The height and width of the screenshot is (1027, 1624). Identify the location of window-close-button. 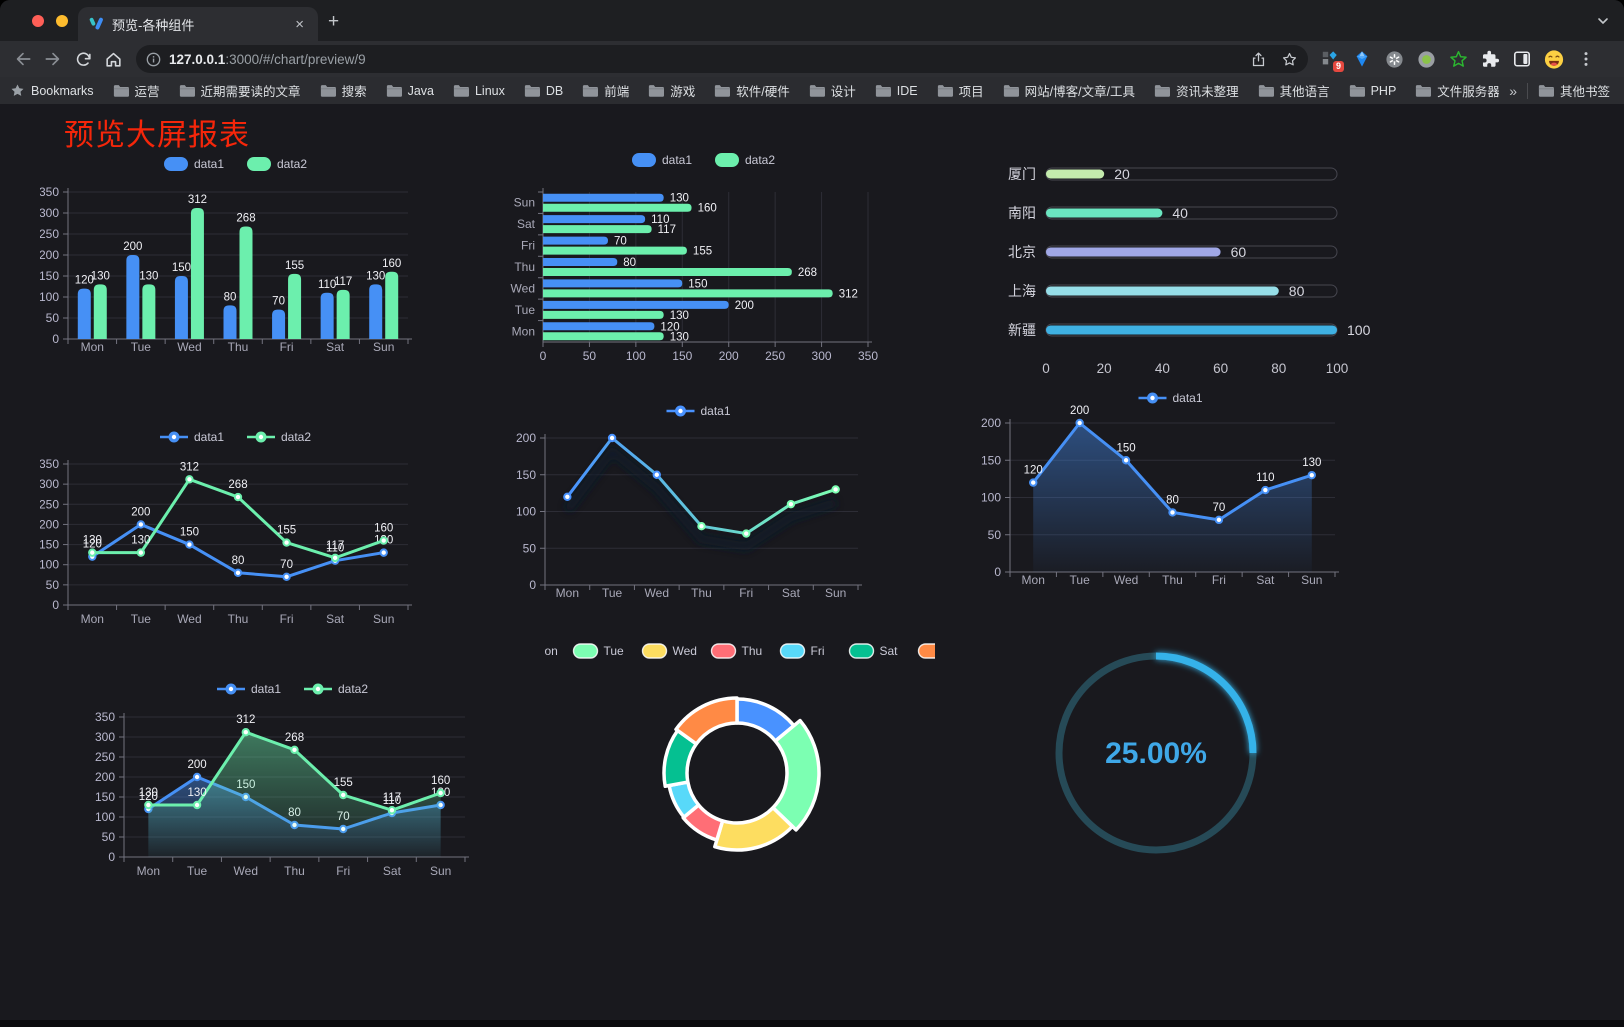
(38, 21).